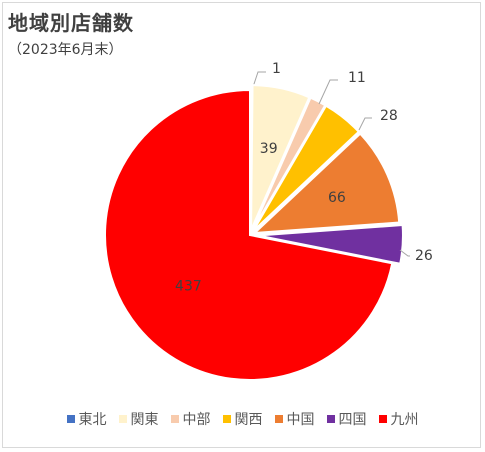 Image resolution: width=485 pixels, height=452 pixels. I want to click on chart-title: 地域別店舗数, so click(71, 23).